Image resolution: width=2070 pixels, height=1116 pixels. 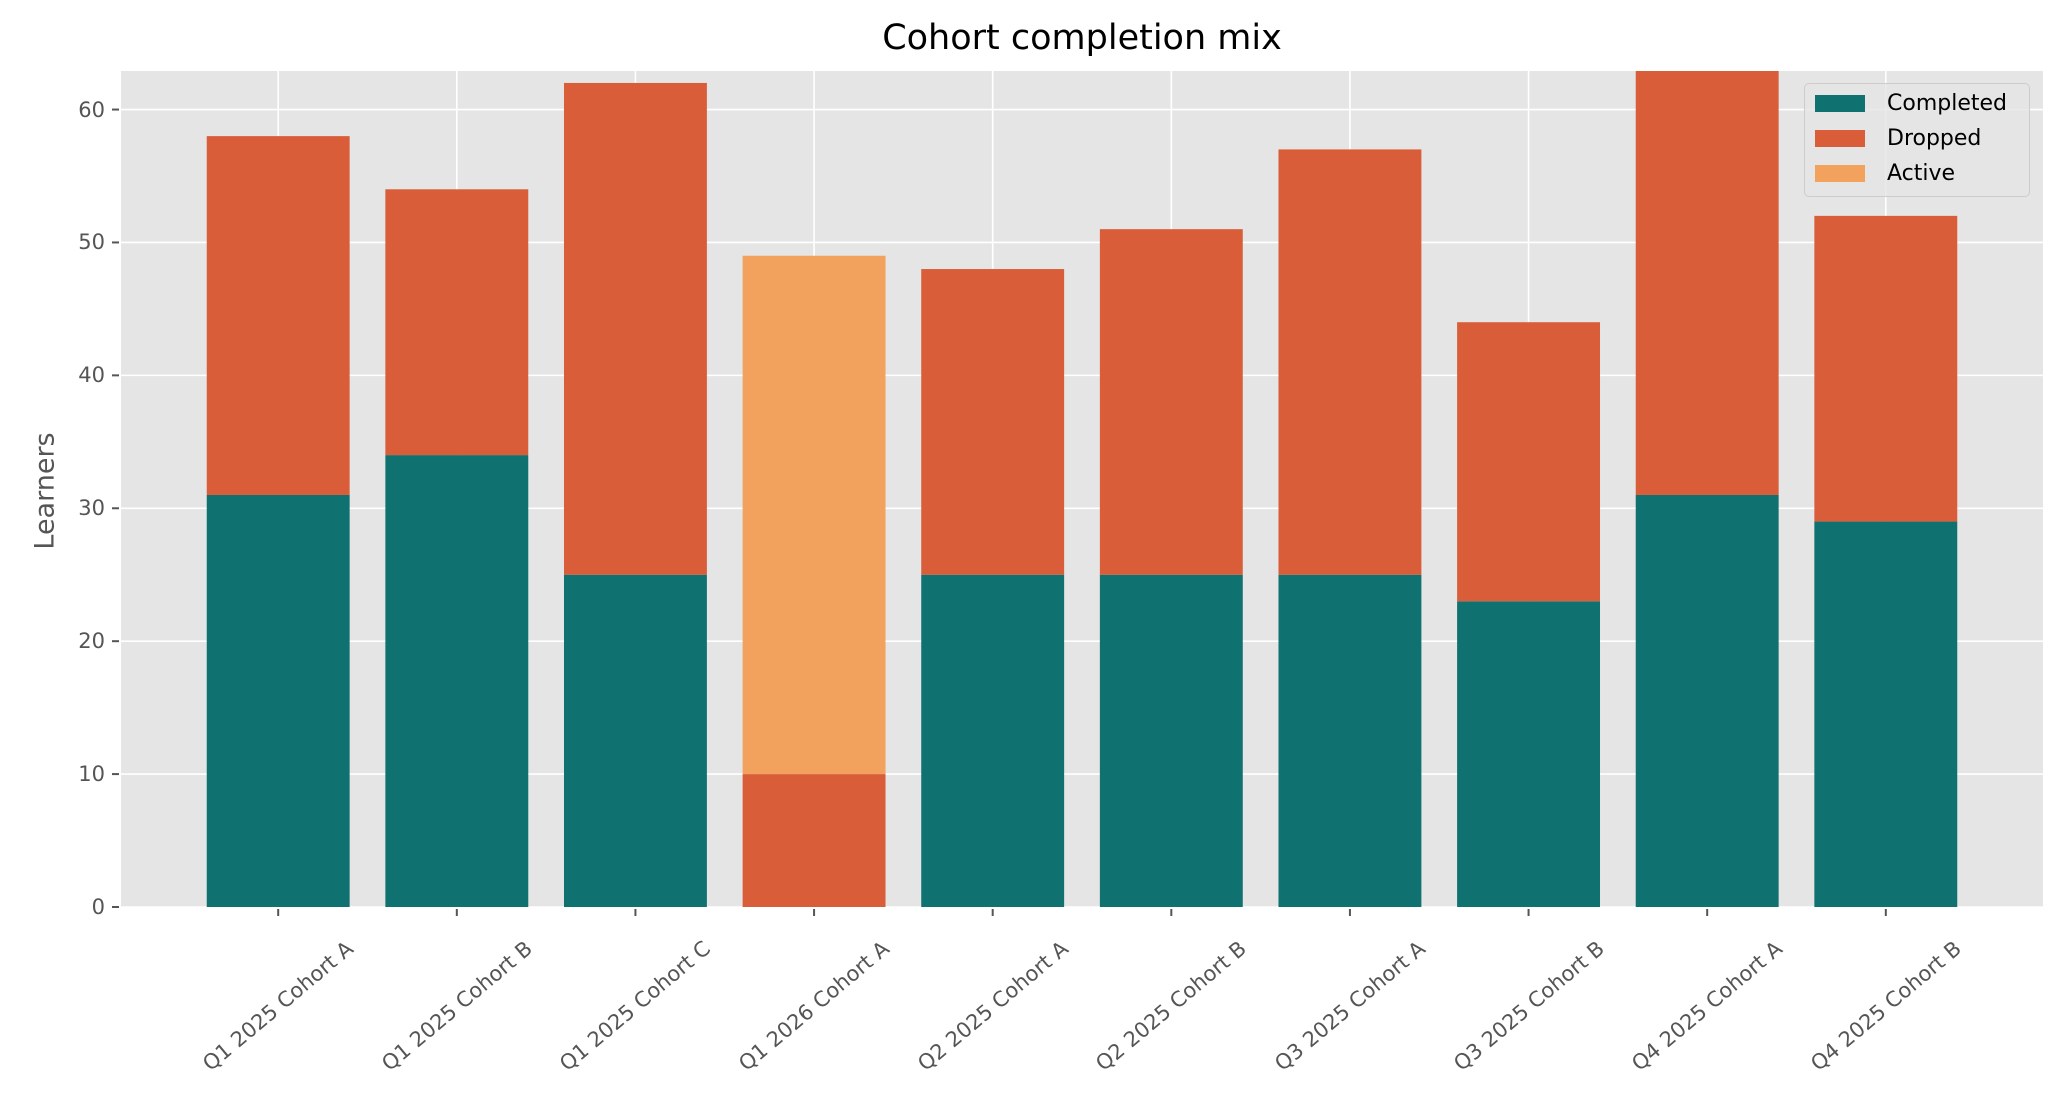 I want to click on y-tick-label: 0, so click(x=98, y=907).